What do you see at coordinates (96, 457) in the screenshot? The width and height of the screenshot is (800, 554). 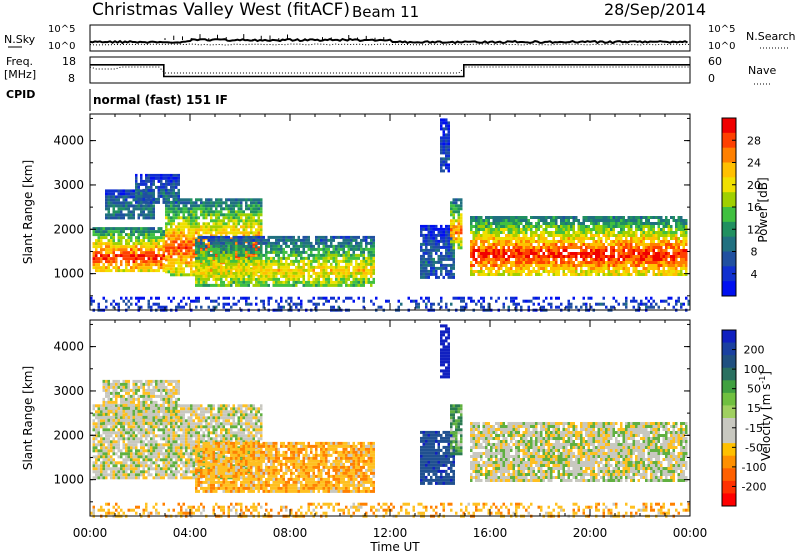 I see `velocity-cell` at bounding box center [96, 457].